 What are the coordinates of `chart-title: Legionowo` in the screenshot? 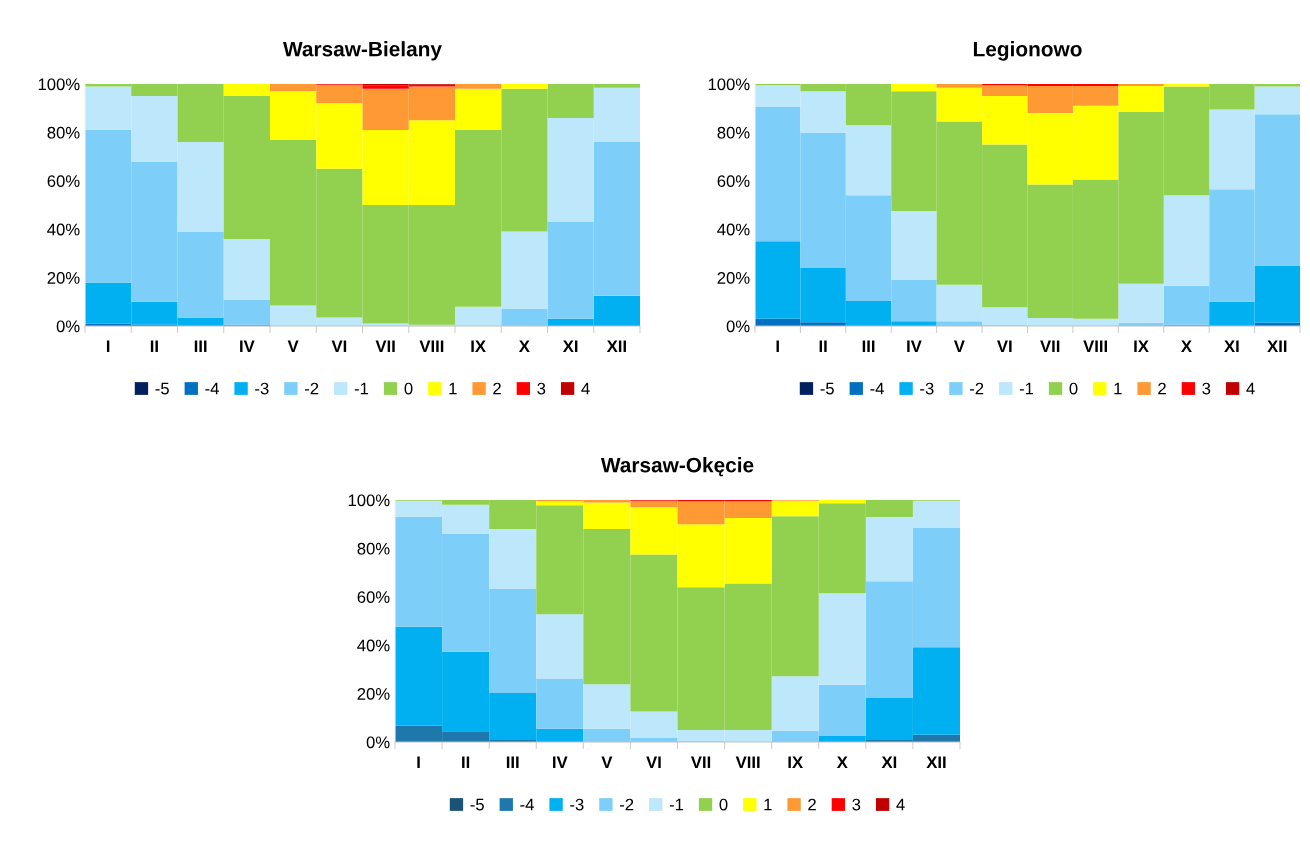 It's located at (1027, 51).